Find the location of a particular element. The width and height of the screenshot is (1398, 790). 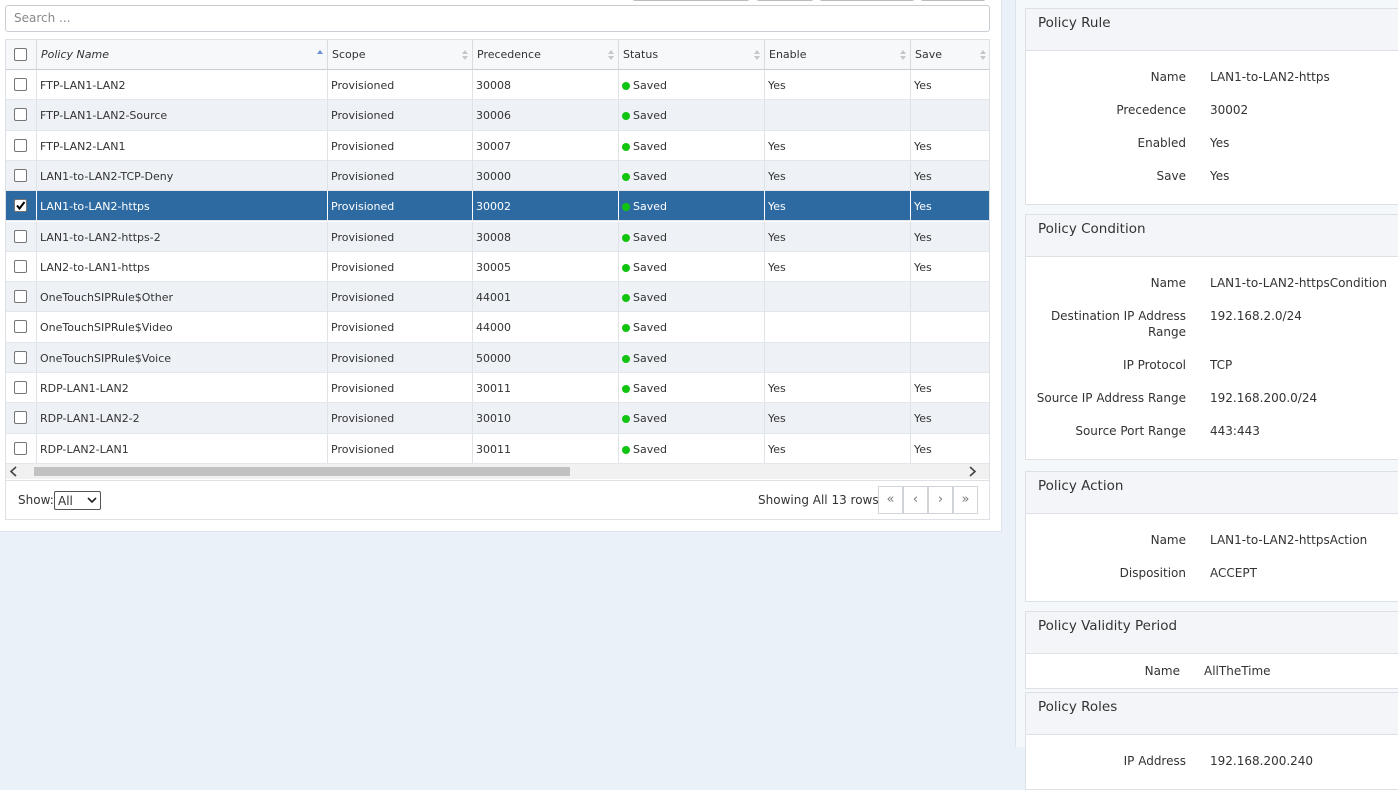

cell-text: 44001 is located at coordinates (493, 298).